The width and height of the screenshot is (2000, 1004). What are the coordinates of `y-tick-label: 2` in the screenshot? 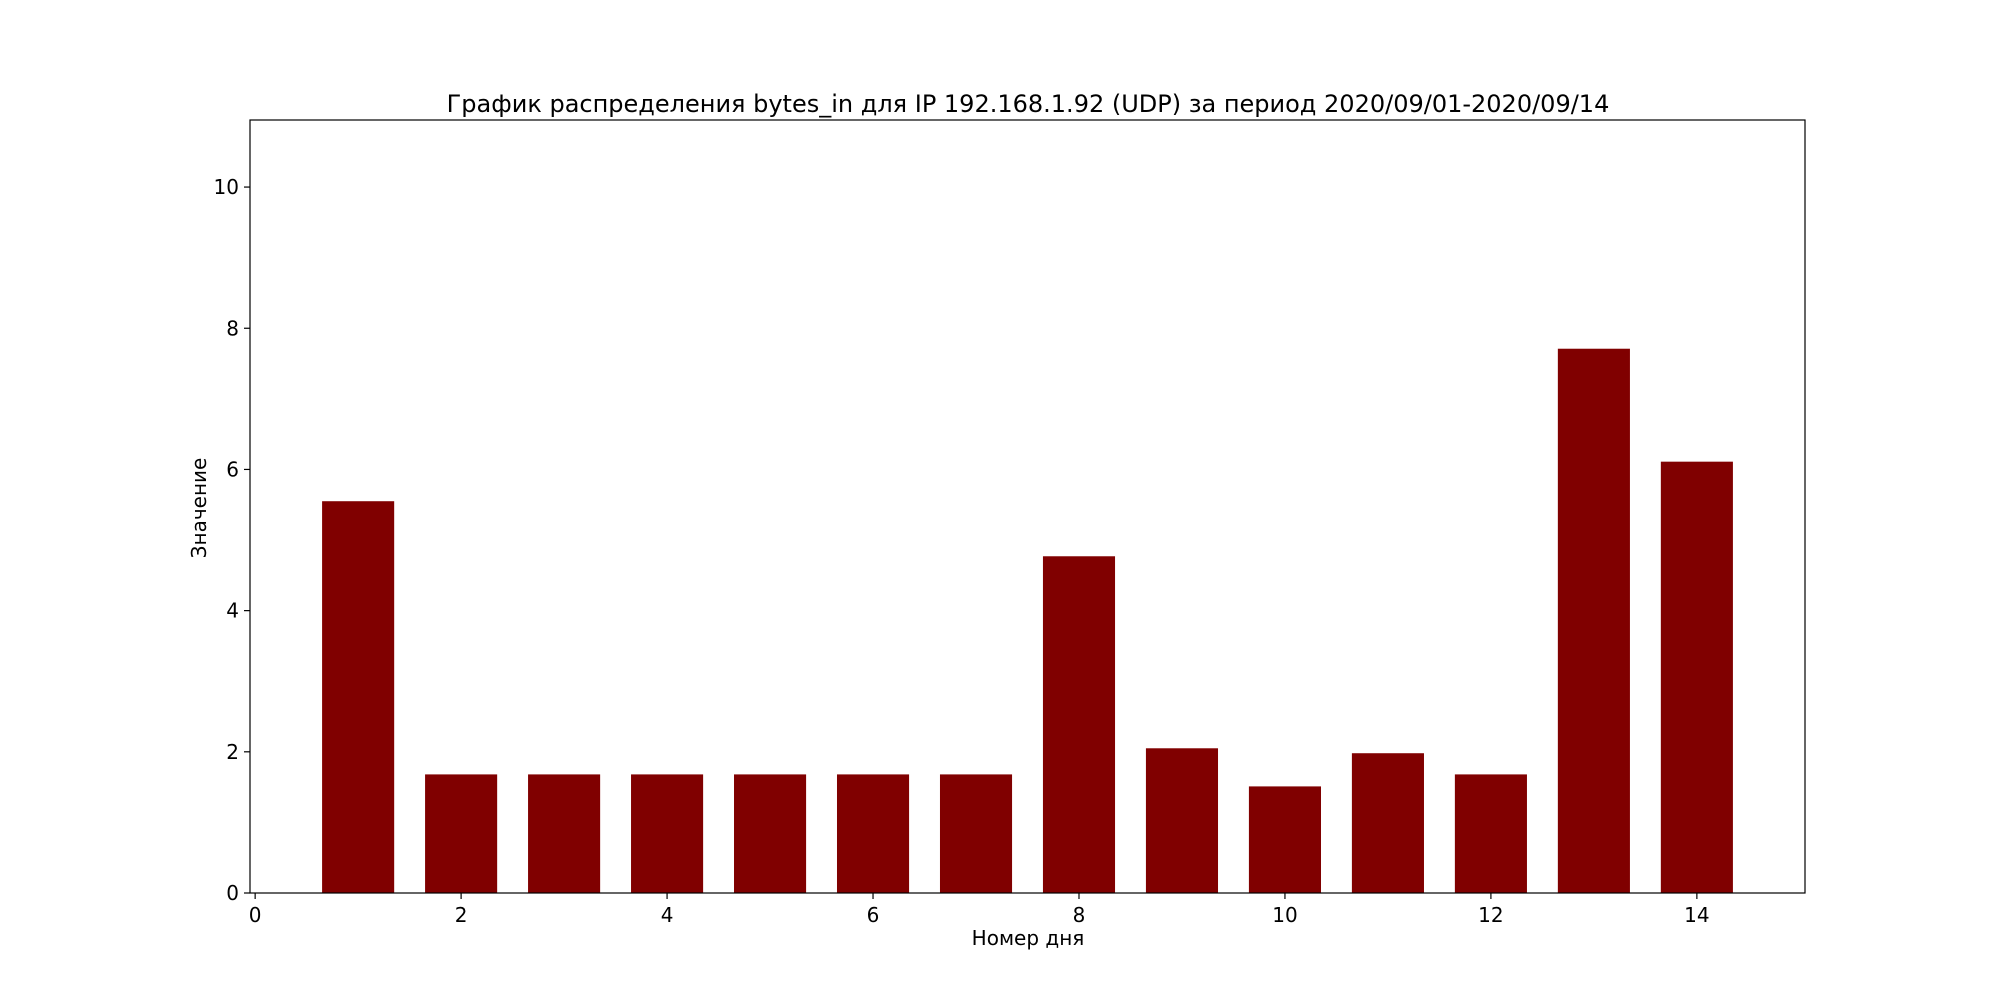 It's located at (232, 752).